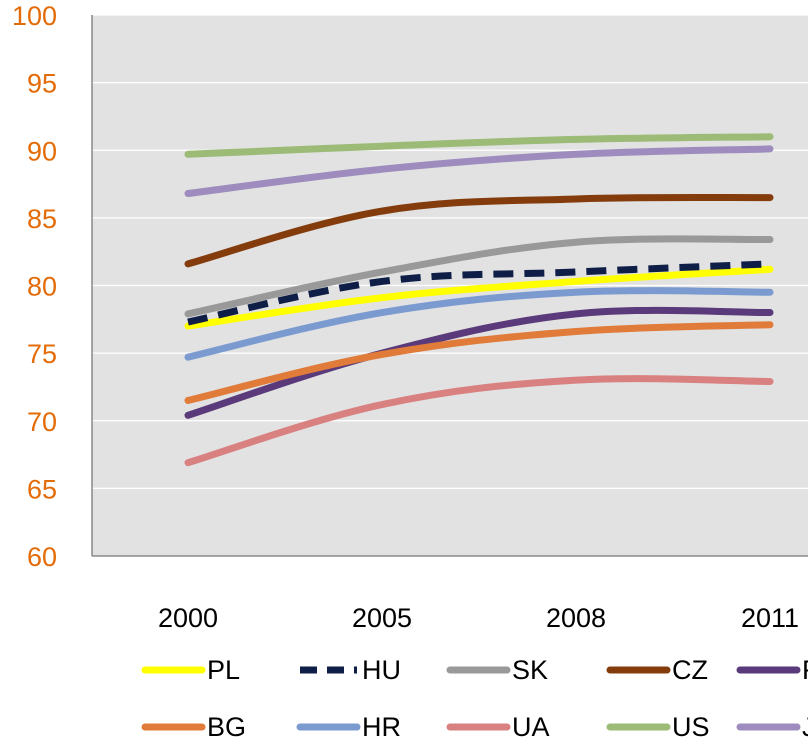  I want to click on series-line-hu, so click(479, 293).